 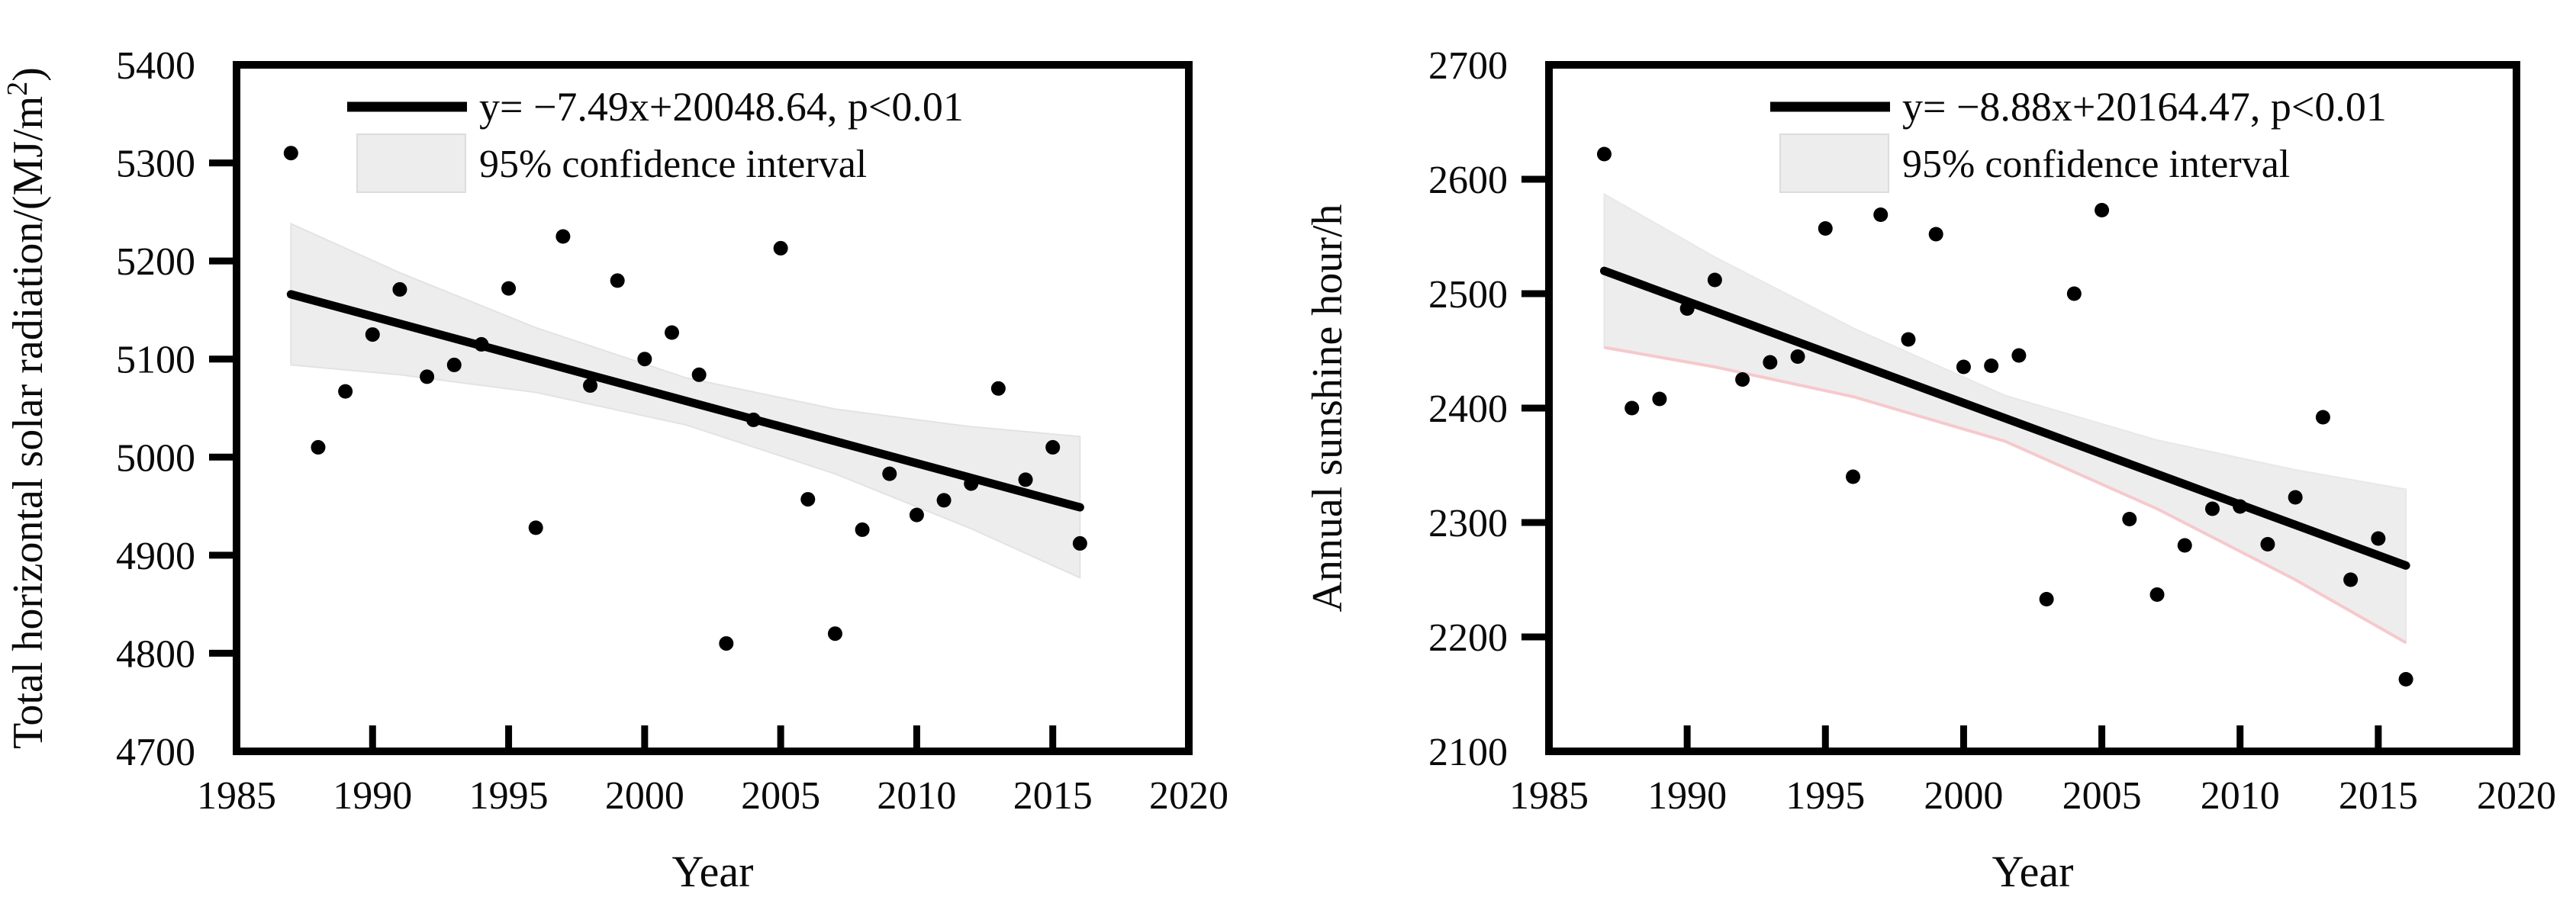 I want to click on y-tick-label: 4700, so click(x=155, y=752).